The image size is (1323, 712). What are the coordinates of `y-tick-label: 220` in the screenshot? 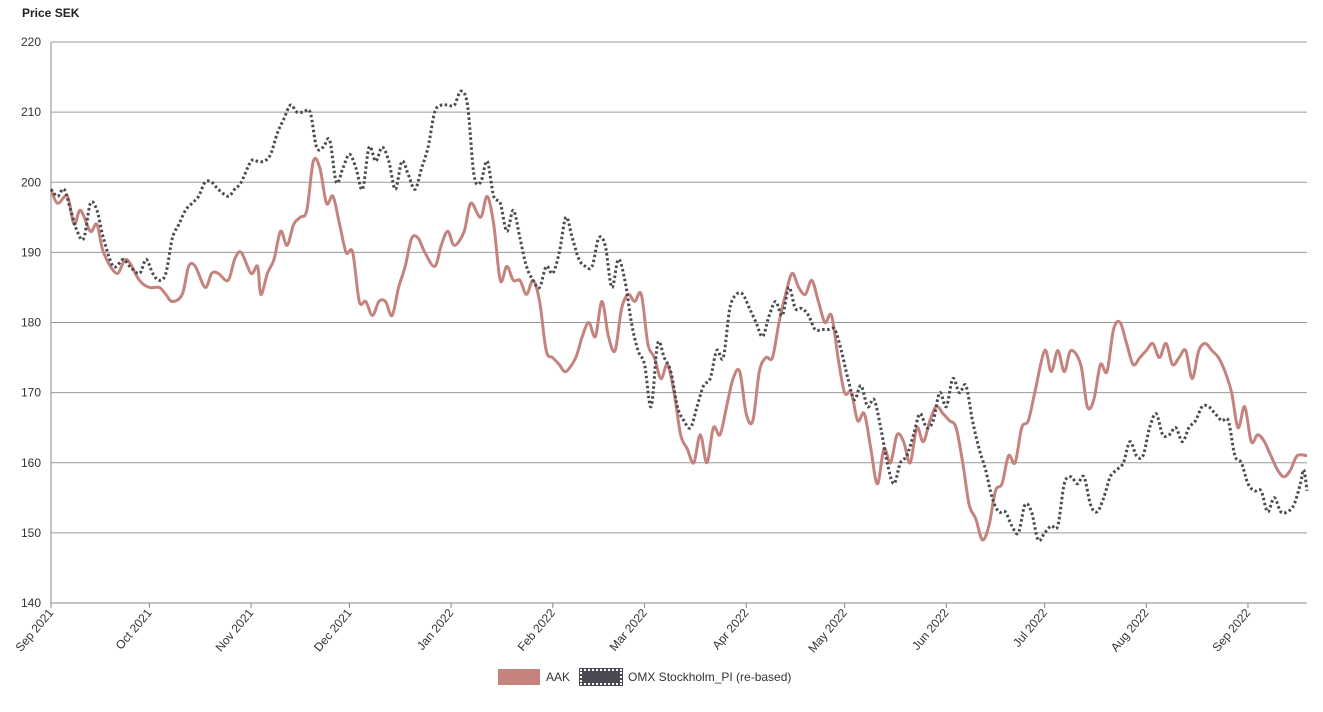 It's located at (31, 42).